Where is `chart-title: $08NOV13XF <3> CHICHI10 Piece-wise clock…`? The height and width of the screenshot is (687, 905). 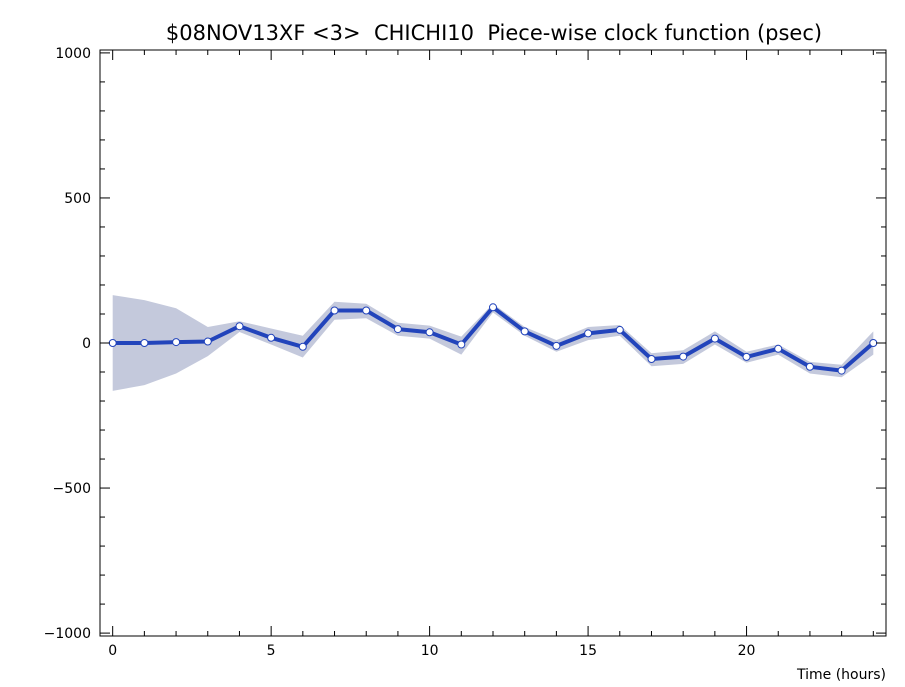 chart-title: $08NOV13XF <3> CHICHI10 Piece-wise clock… is located at coordinates (494, 33).